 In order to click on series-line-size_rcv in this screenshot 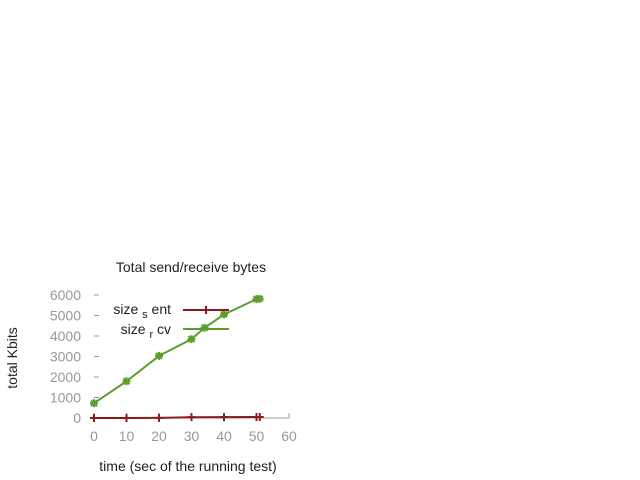, I will do `click(176, 351)`.